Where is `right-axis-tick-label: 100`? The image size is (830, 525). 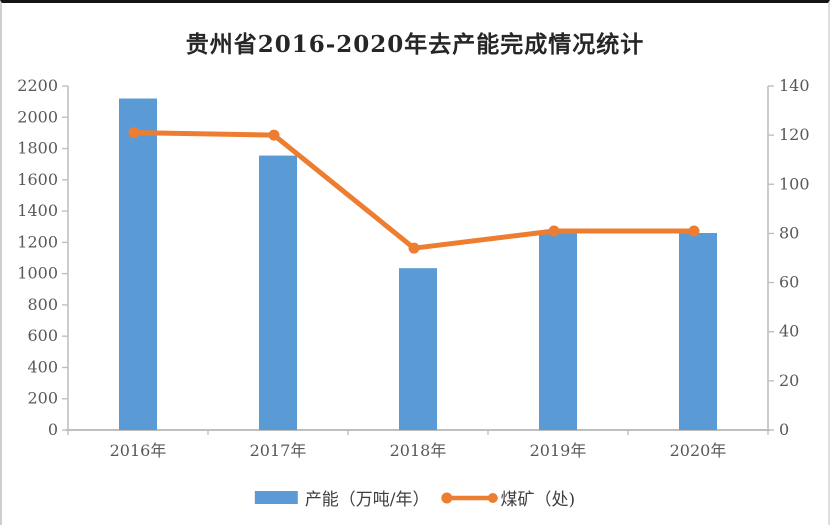
right-axis-tick-label: 100 is located at coordinates (794, 183).